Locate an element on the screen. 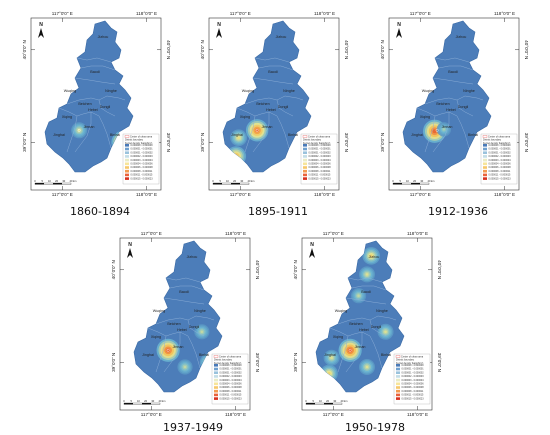 This screenshot has height=435, width=550. longitude-label-top: 117°0'0" E is located at coordinates (151, 233).